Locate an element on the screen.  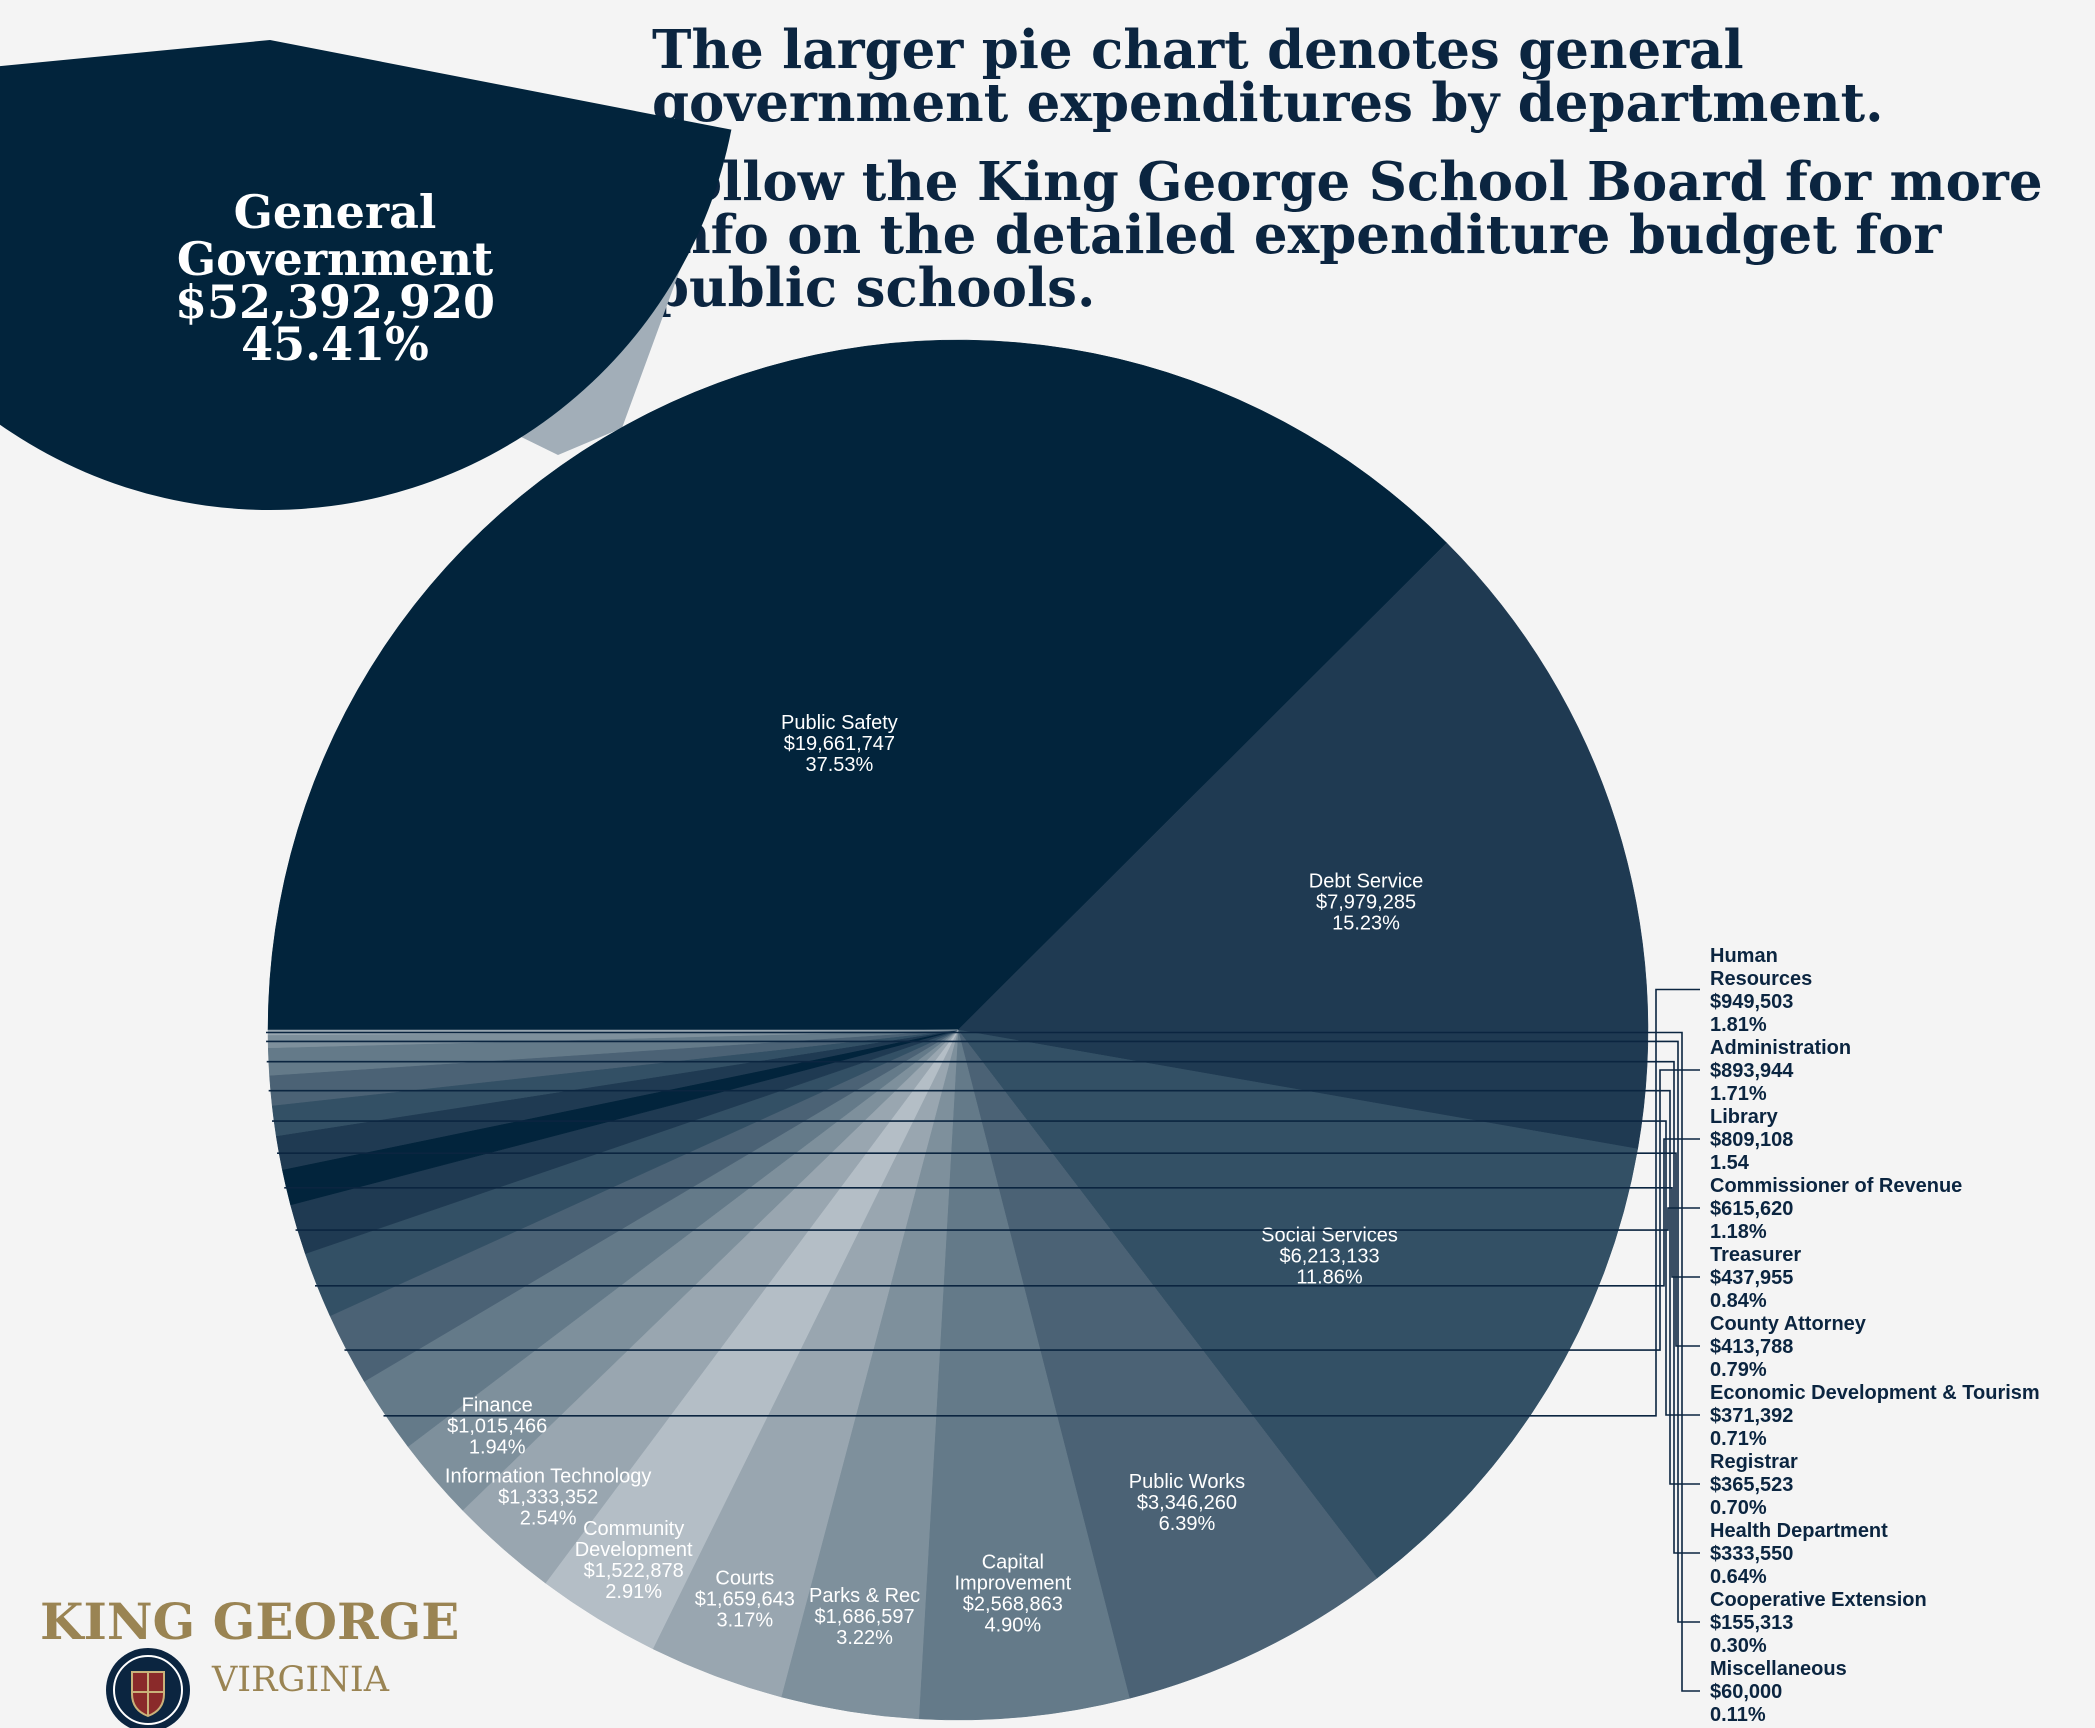
county-attorney-leader-line is located at coordinates (988, 1249).